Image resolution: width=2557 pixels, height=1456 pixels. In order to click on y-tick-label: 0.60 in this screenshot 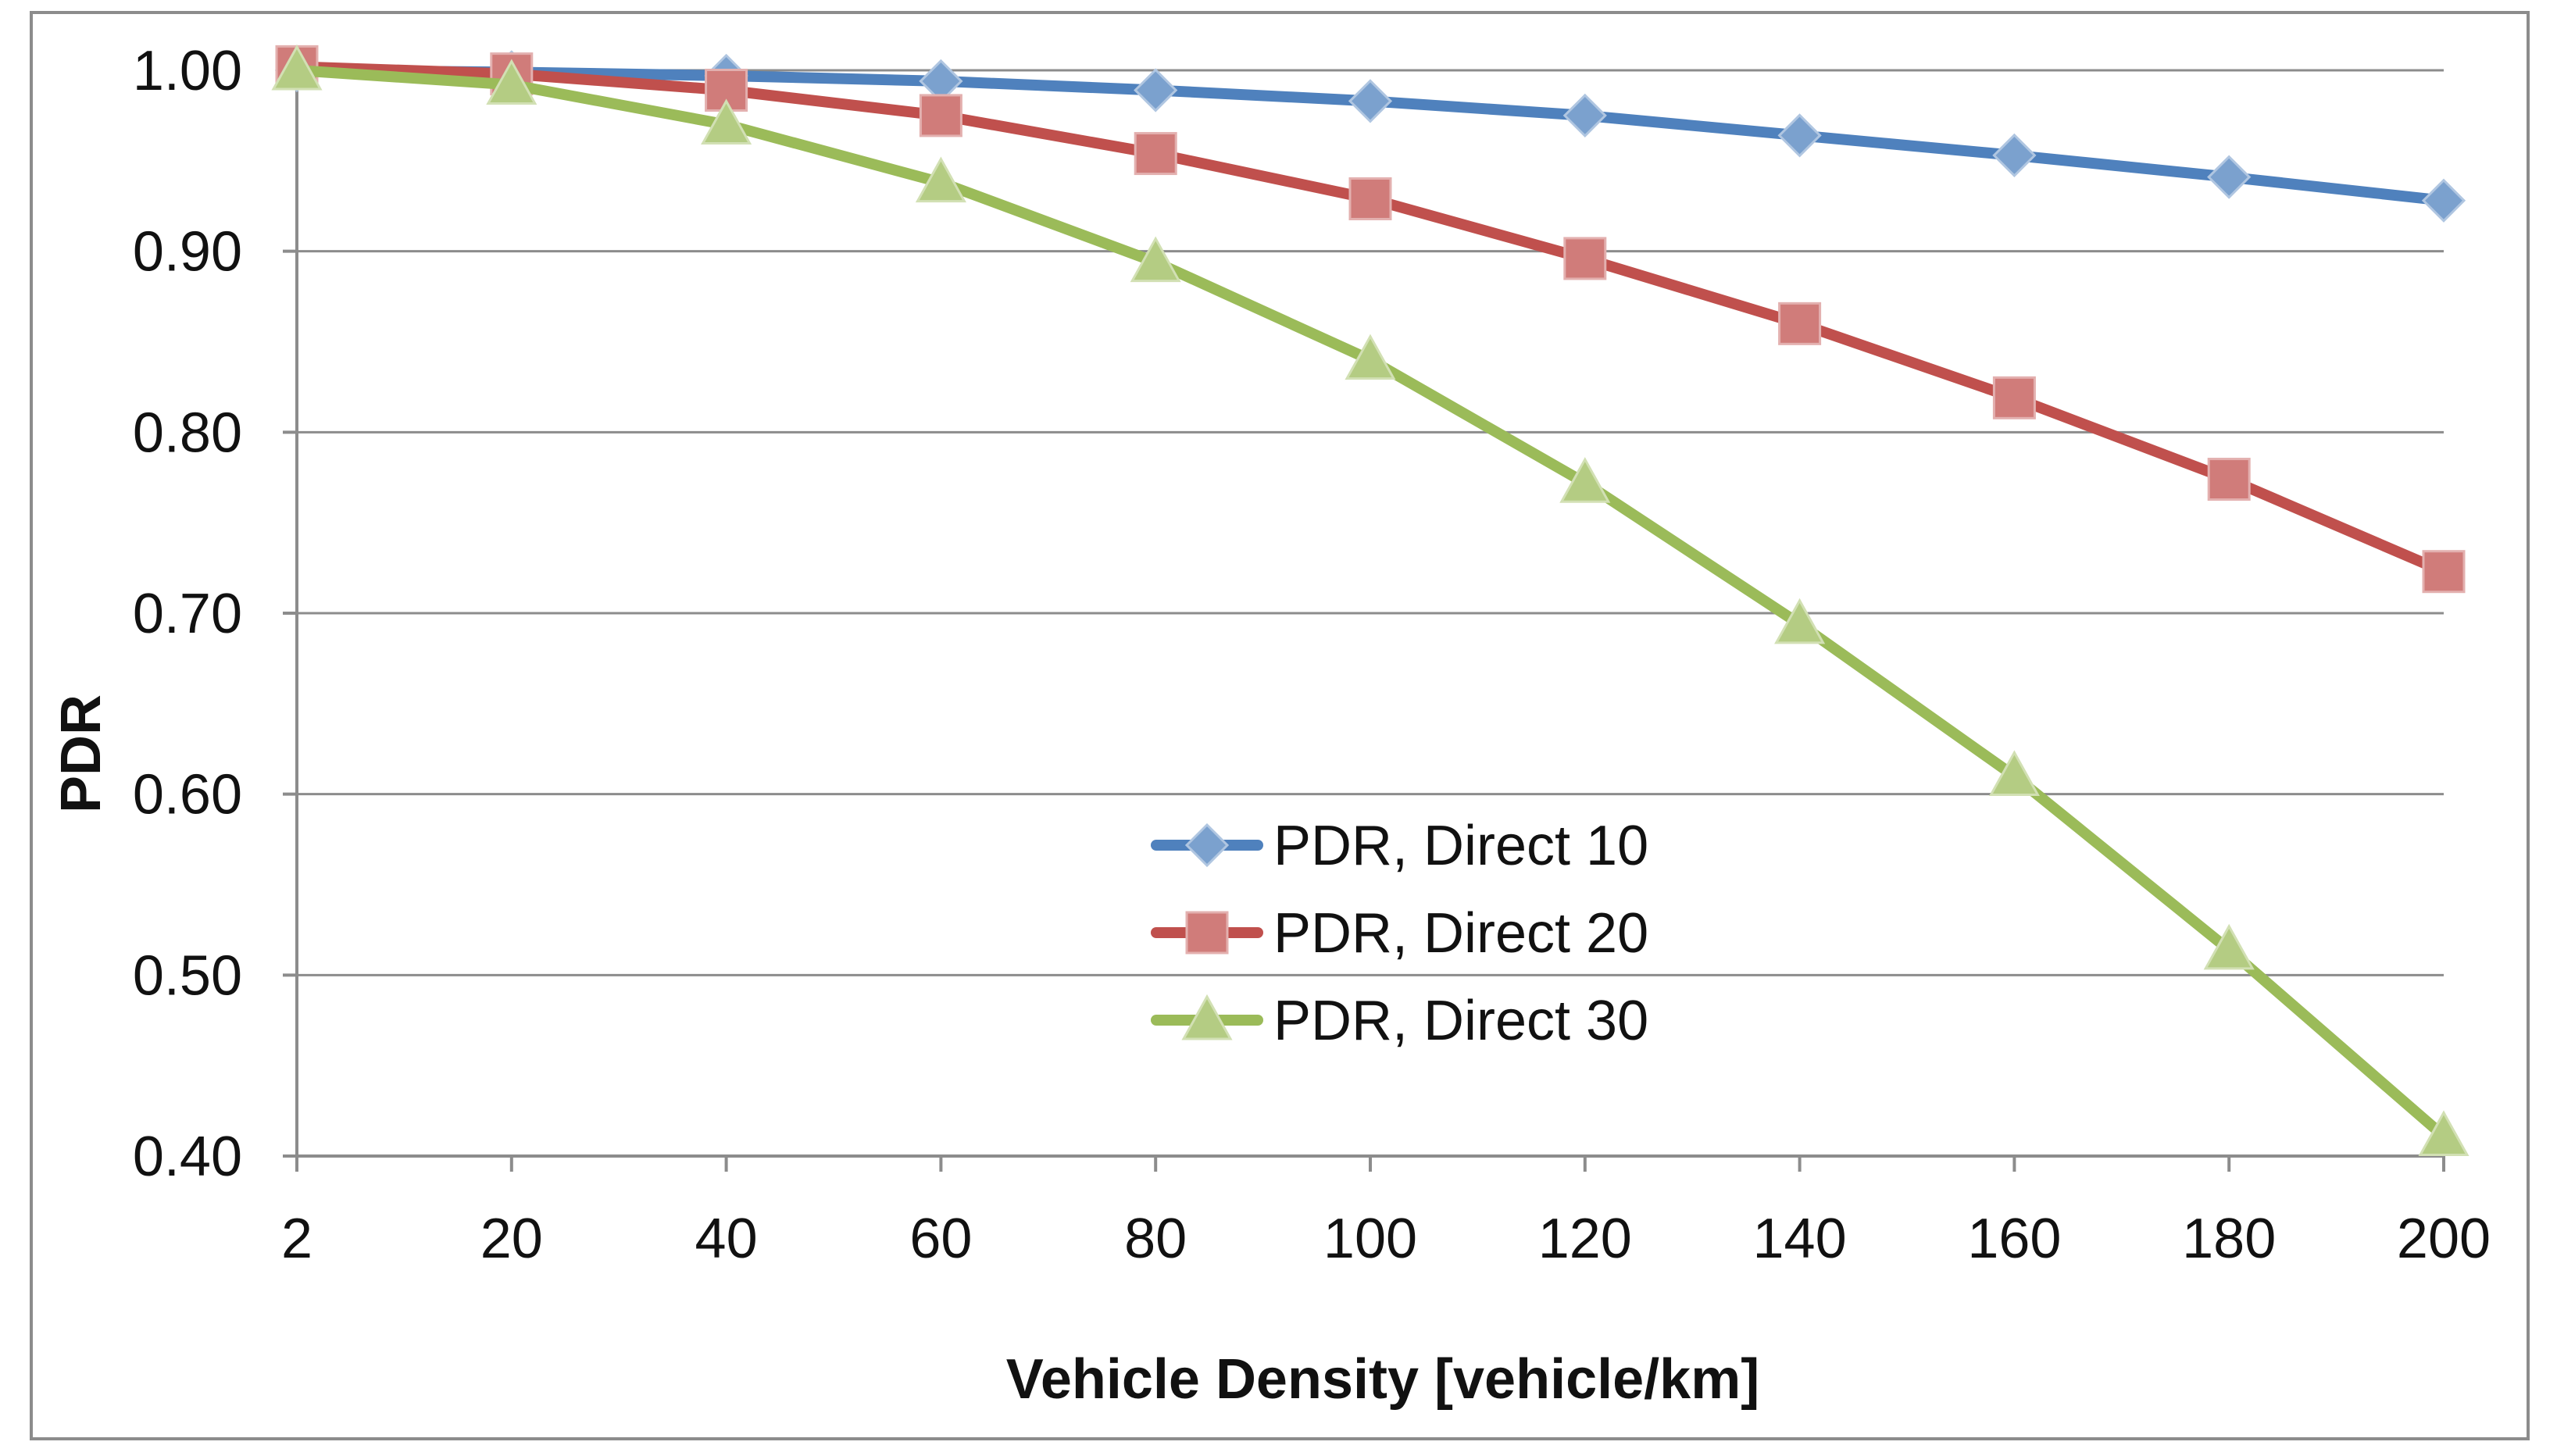, I will do `click(187, 795)`.